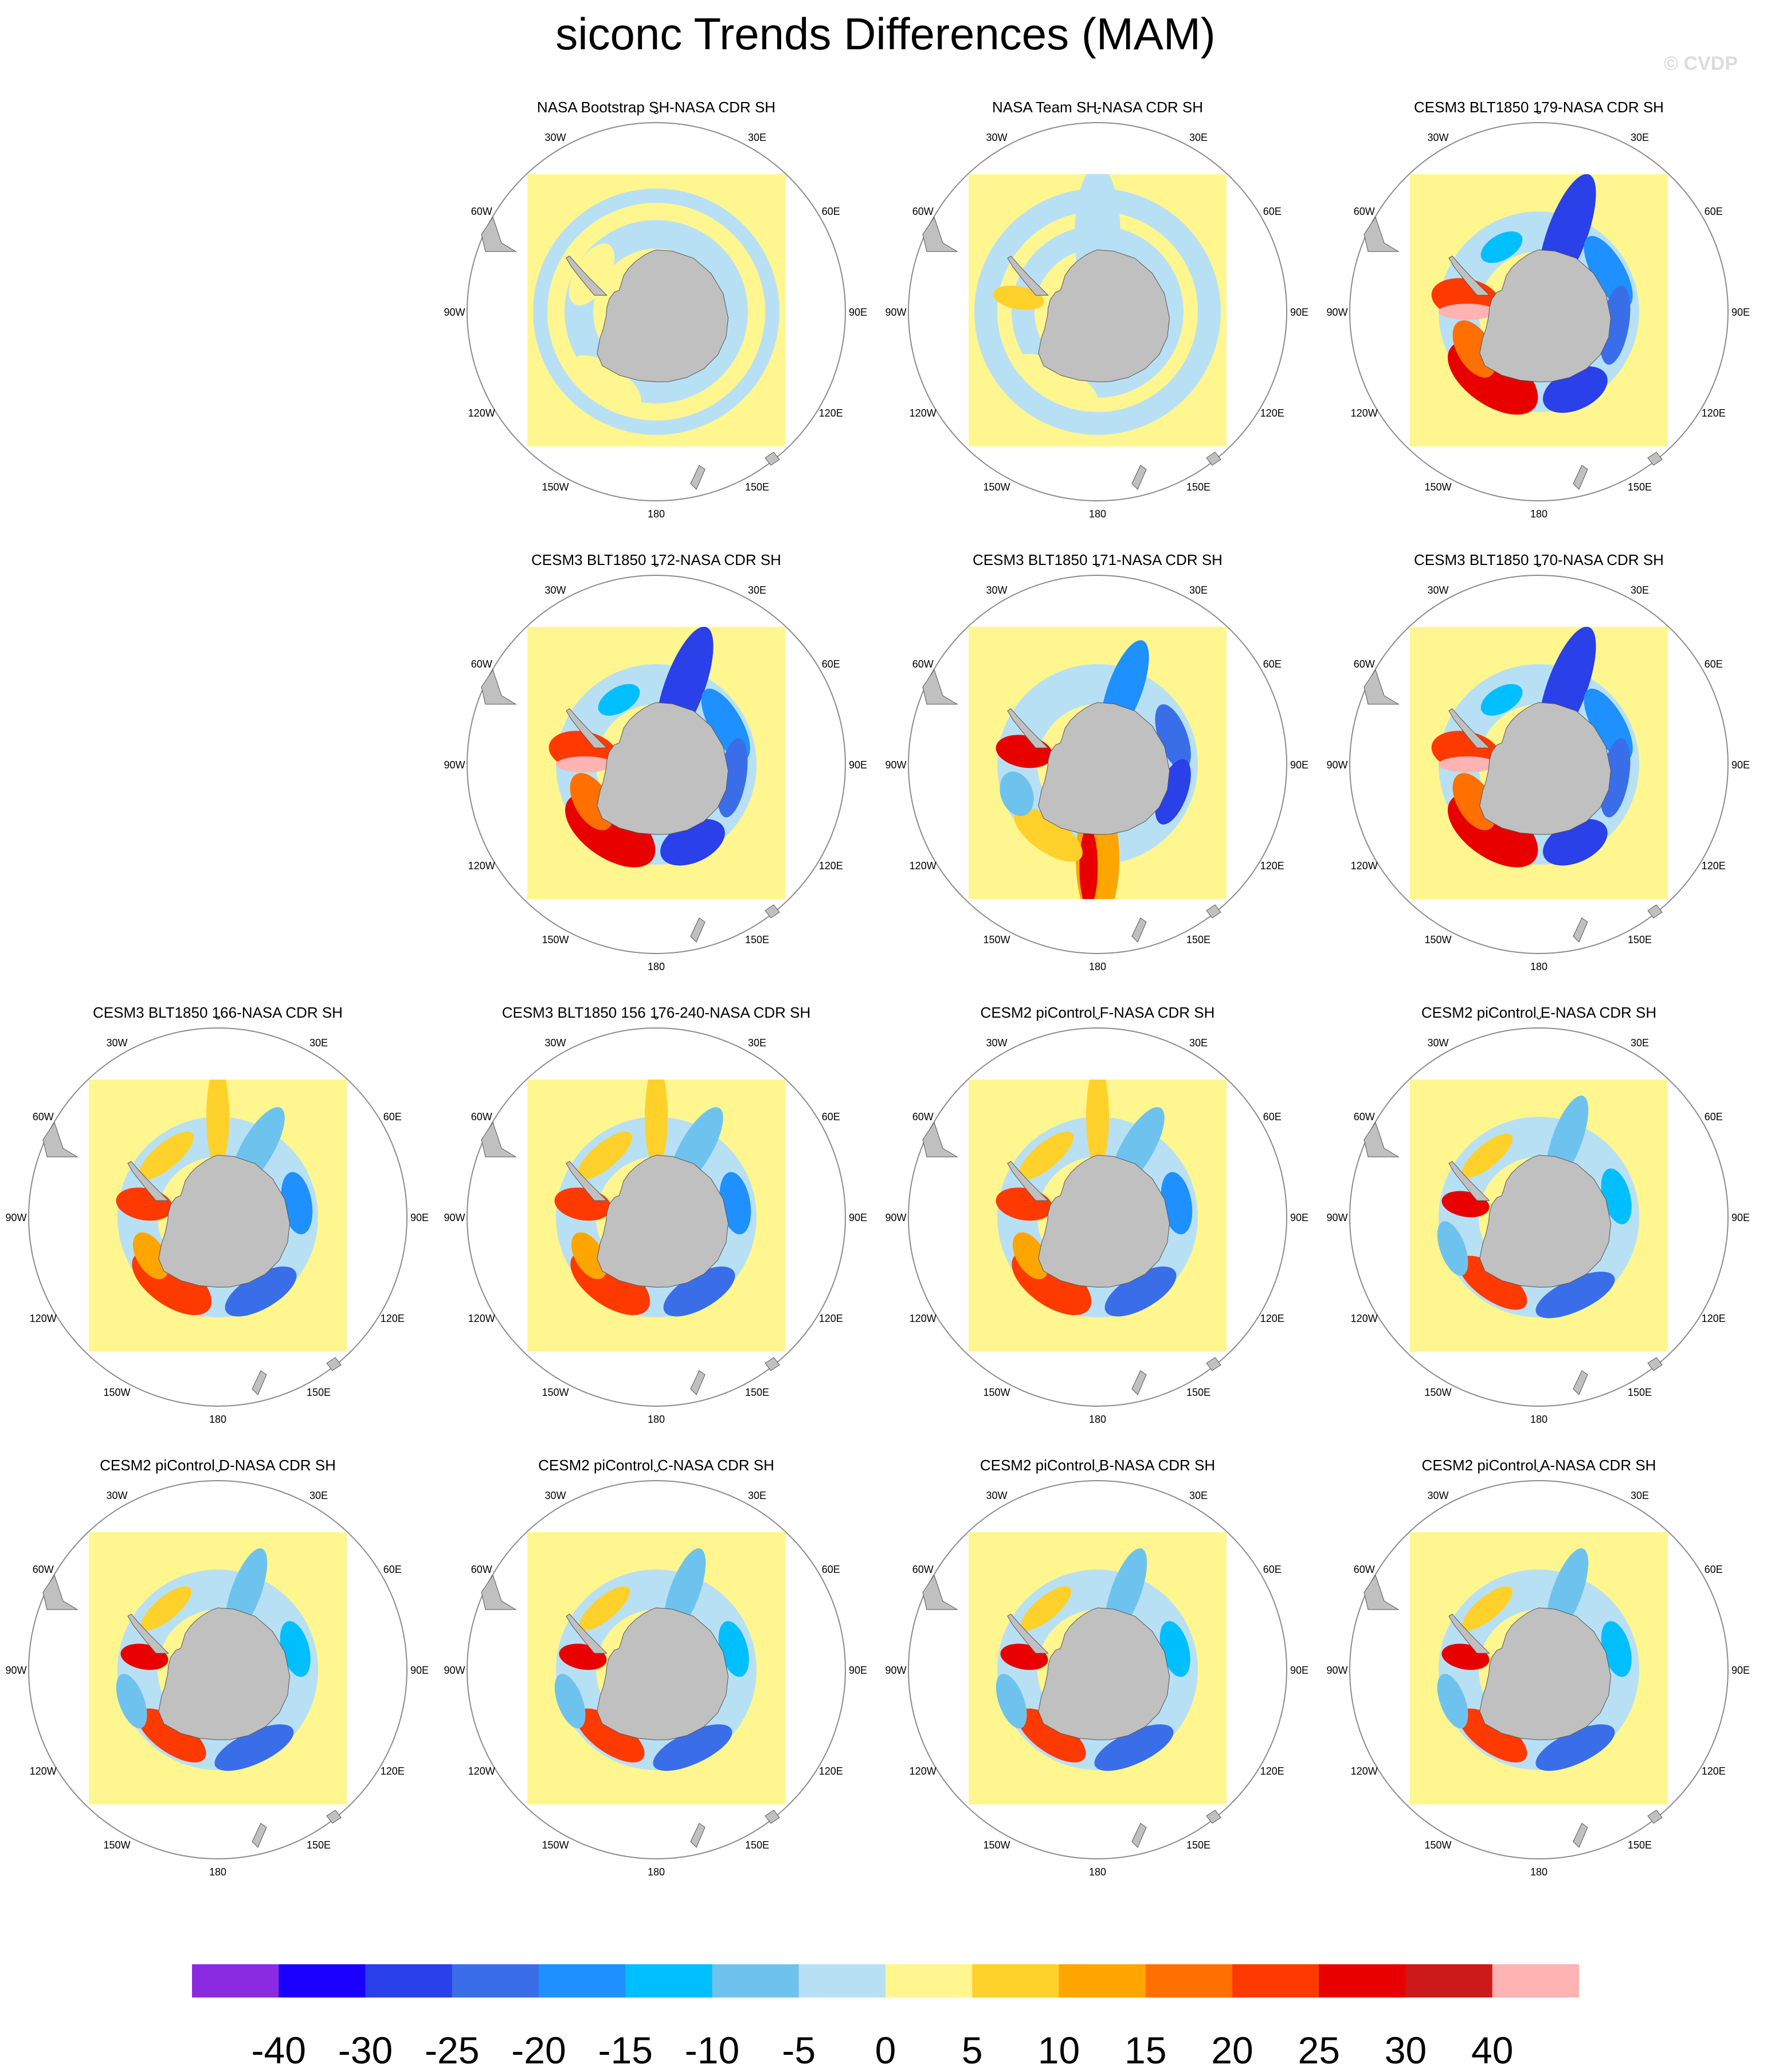 The image size is (1771, 2072). I want to click on colorbar-tick-label: 15, so click(1145, 2050).